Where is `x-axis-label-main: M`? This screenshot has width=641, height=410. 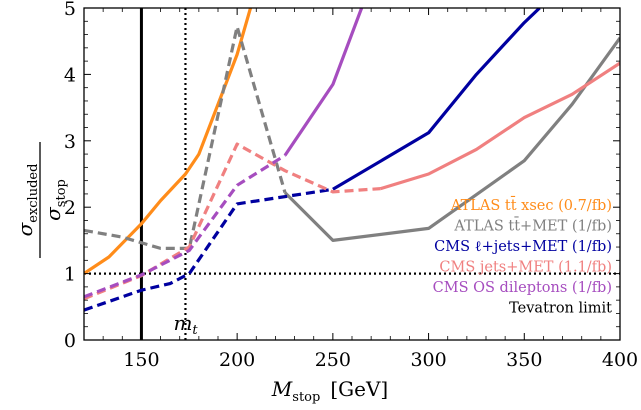
x-axis-label-main: M is located at coordinates (282, 389).